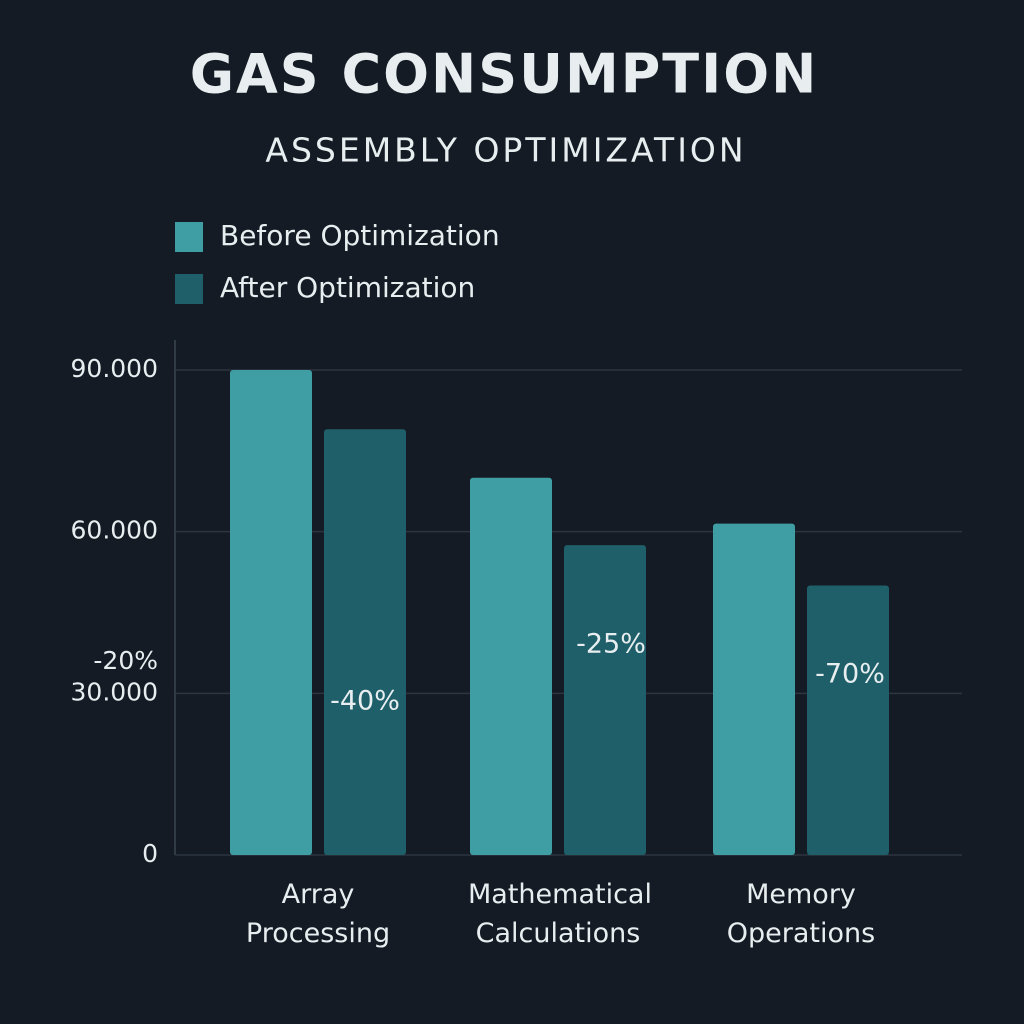 The width and height of the screenshot is (1024, 1024). What do you see at coordinates (114, 691) in the screenshot?
I see `y-tick-label: 30.000` at bounding box center [114, 691].